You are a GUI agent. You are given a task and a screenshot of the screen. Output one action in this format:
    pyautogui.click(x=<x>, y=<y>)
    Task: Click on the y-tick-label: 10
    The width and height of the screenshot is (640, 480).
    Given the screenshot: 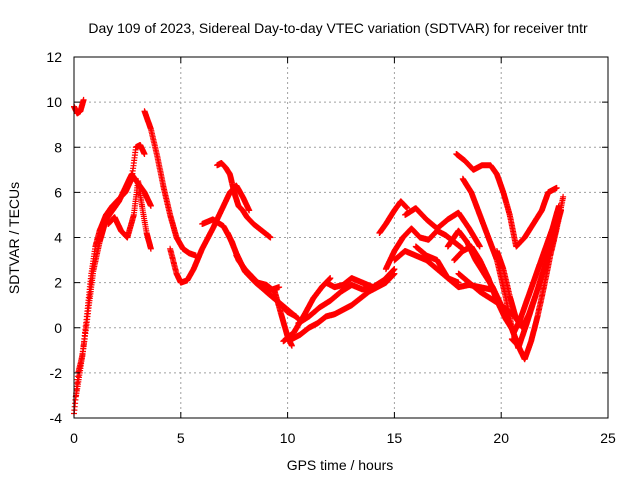 What is the action you would take?
    pyautogui.click(x=54, y=102)
    